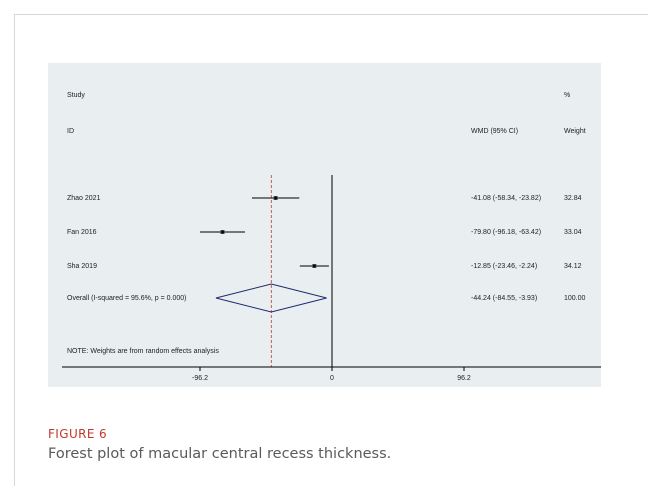 The image size is (648, 486). What do you see at coordinates (200, 378) in the screenshot?
I see `x-tick-label: -96.2` at bounding box center [200, 378].